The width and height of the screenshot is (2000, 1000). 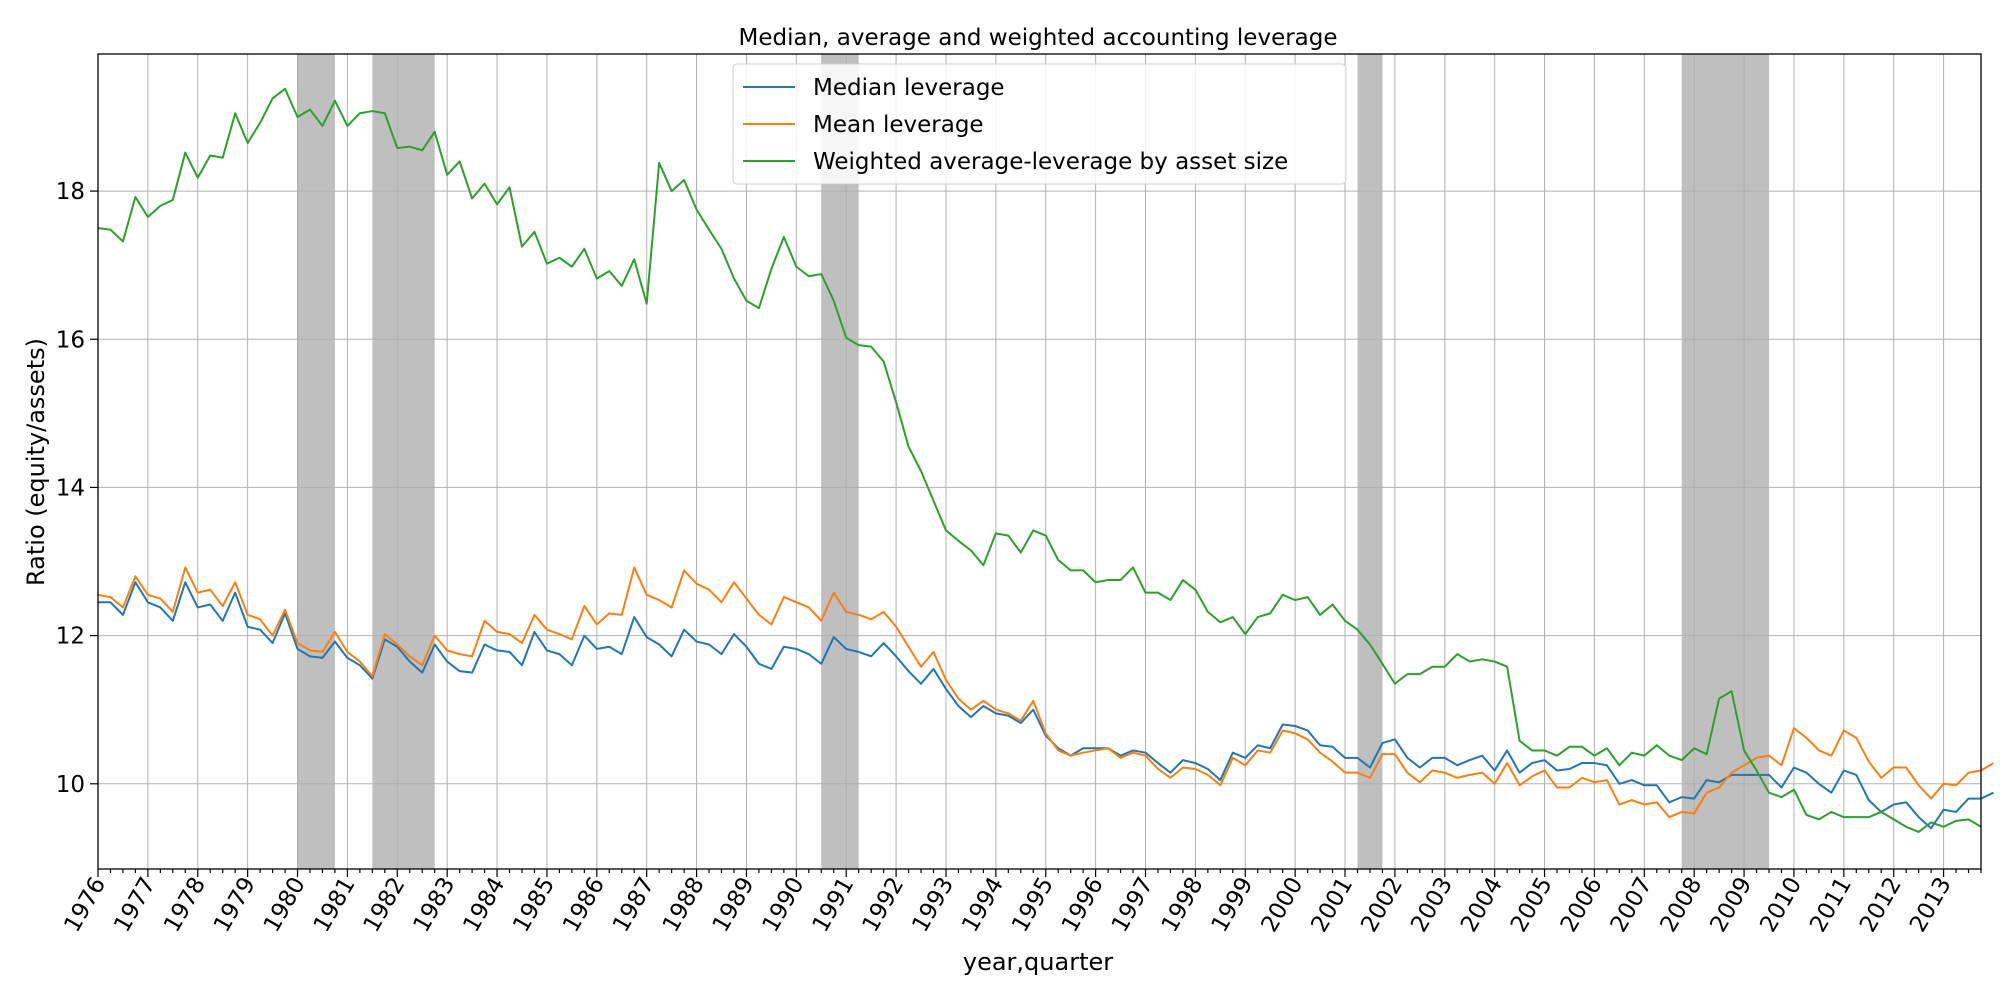 I want to click on x-tick-label: 1985, so click(x=534, y=905).